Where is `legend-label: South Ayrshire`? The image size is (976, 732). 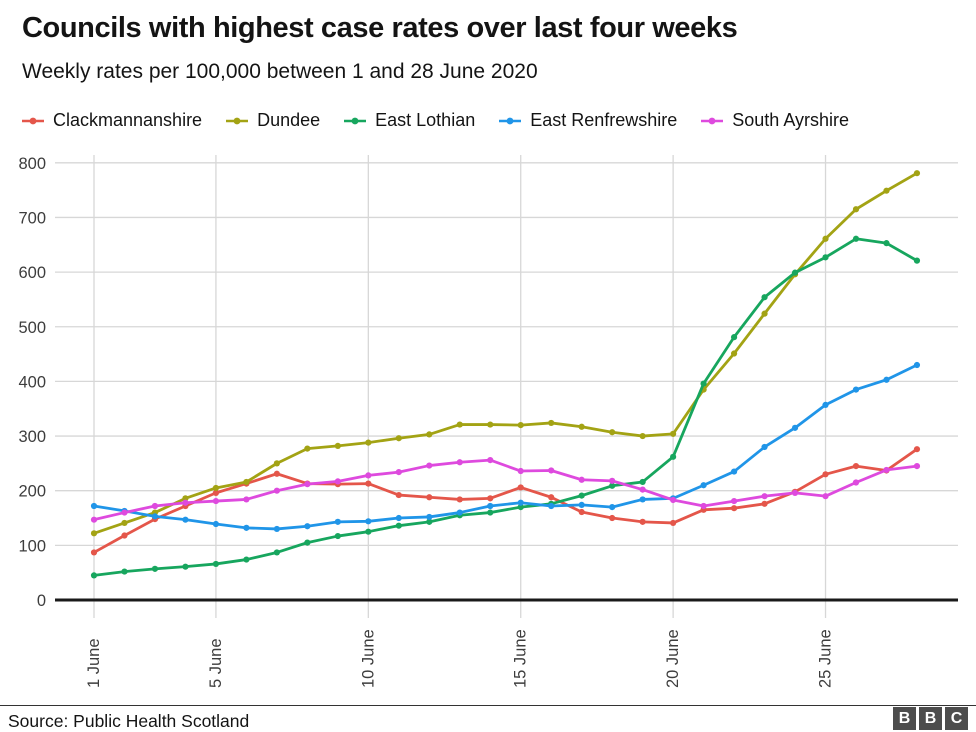 legend-label: South Ayrshire is located at coordinates (791, 120).